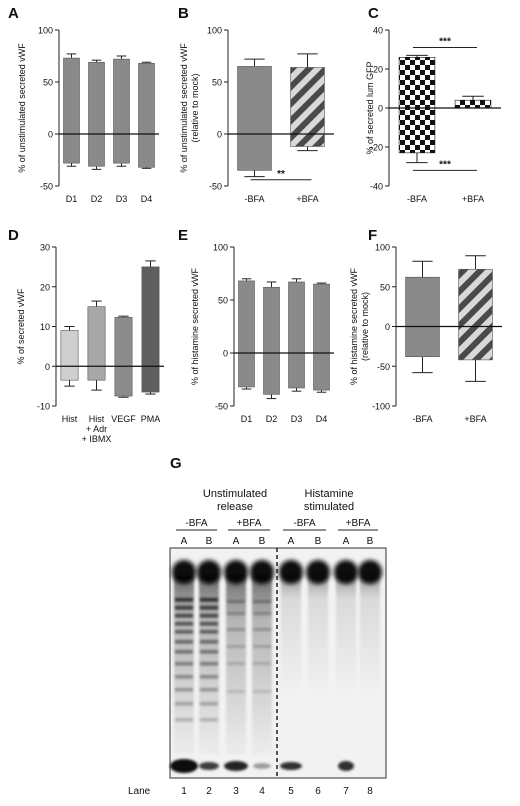  I want to click on y-tick-label: -40, so click(376, 187).